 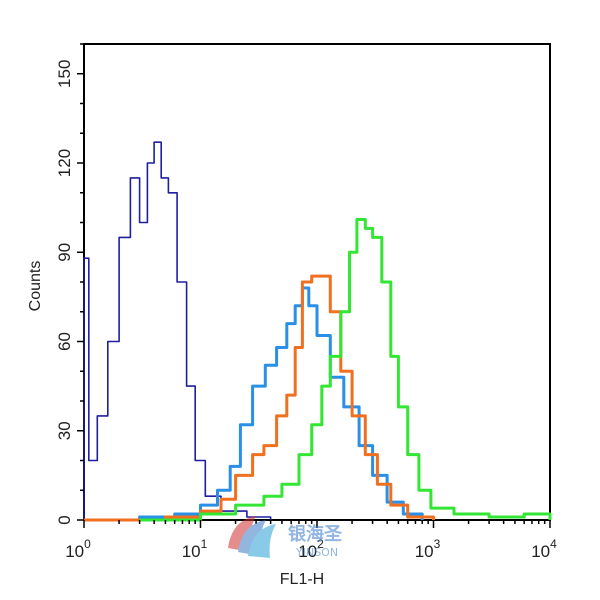 What do you see at coordinates (544, 549) in the screenshot?
I see `x-tick-label: 10⁴` at bounding box center [544, 549].